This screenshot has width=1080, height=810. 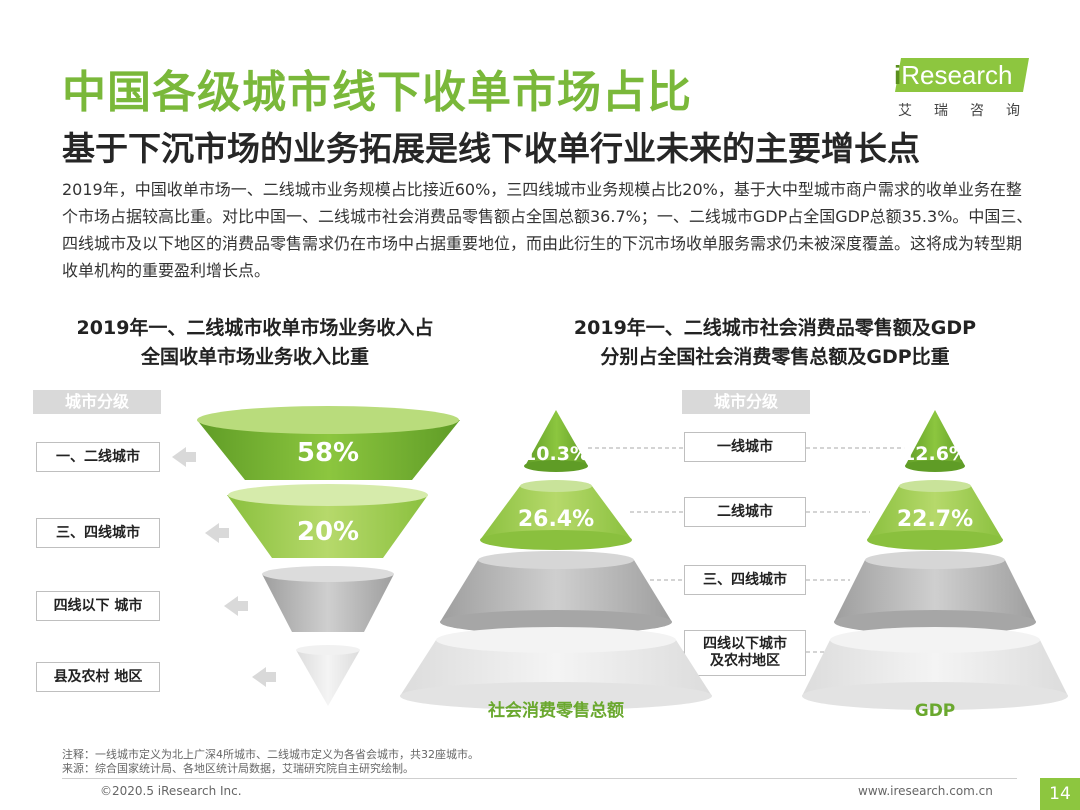 I want to click on funnel-label-2: 20%, so click(x=328, y=532).